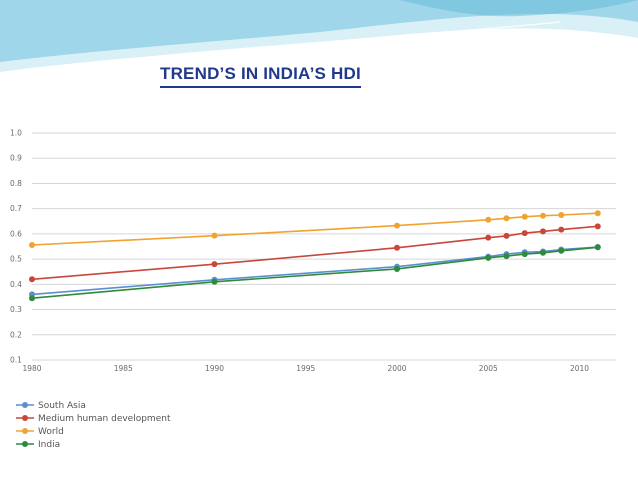  What do you see at coordinates (16, 158) in the screenshot?
I see `y-tick-label: 0.9` at bounding box center [16, 158].